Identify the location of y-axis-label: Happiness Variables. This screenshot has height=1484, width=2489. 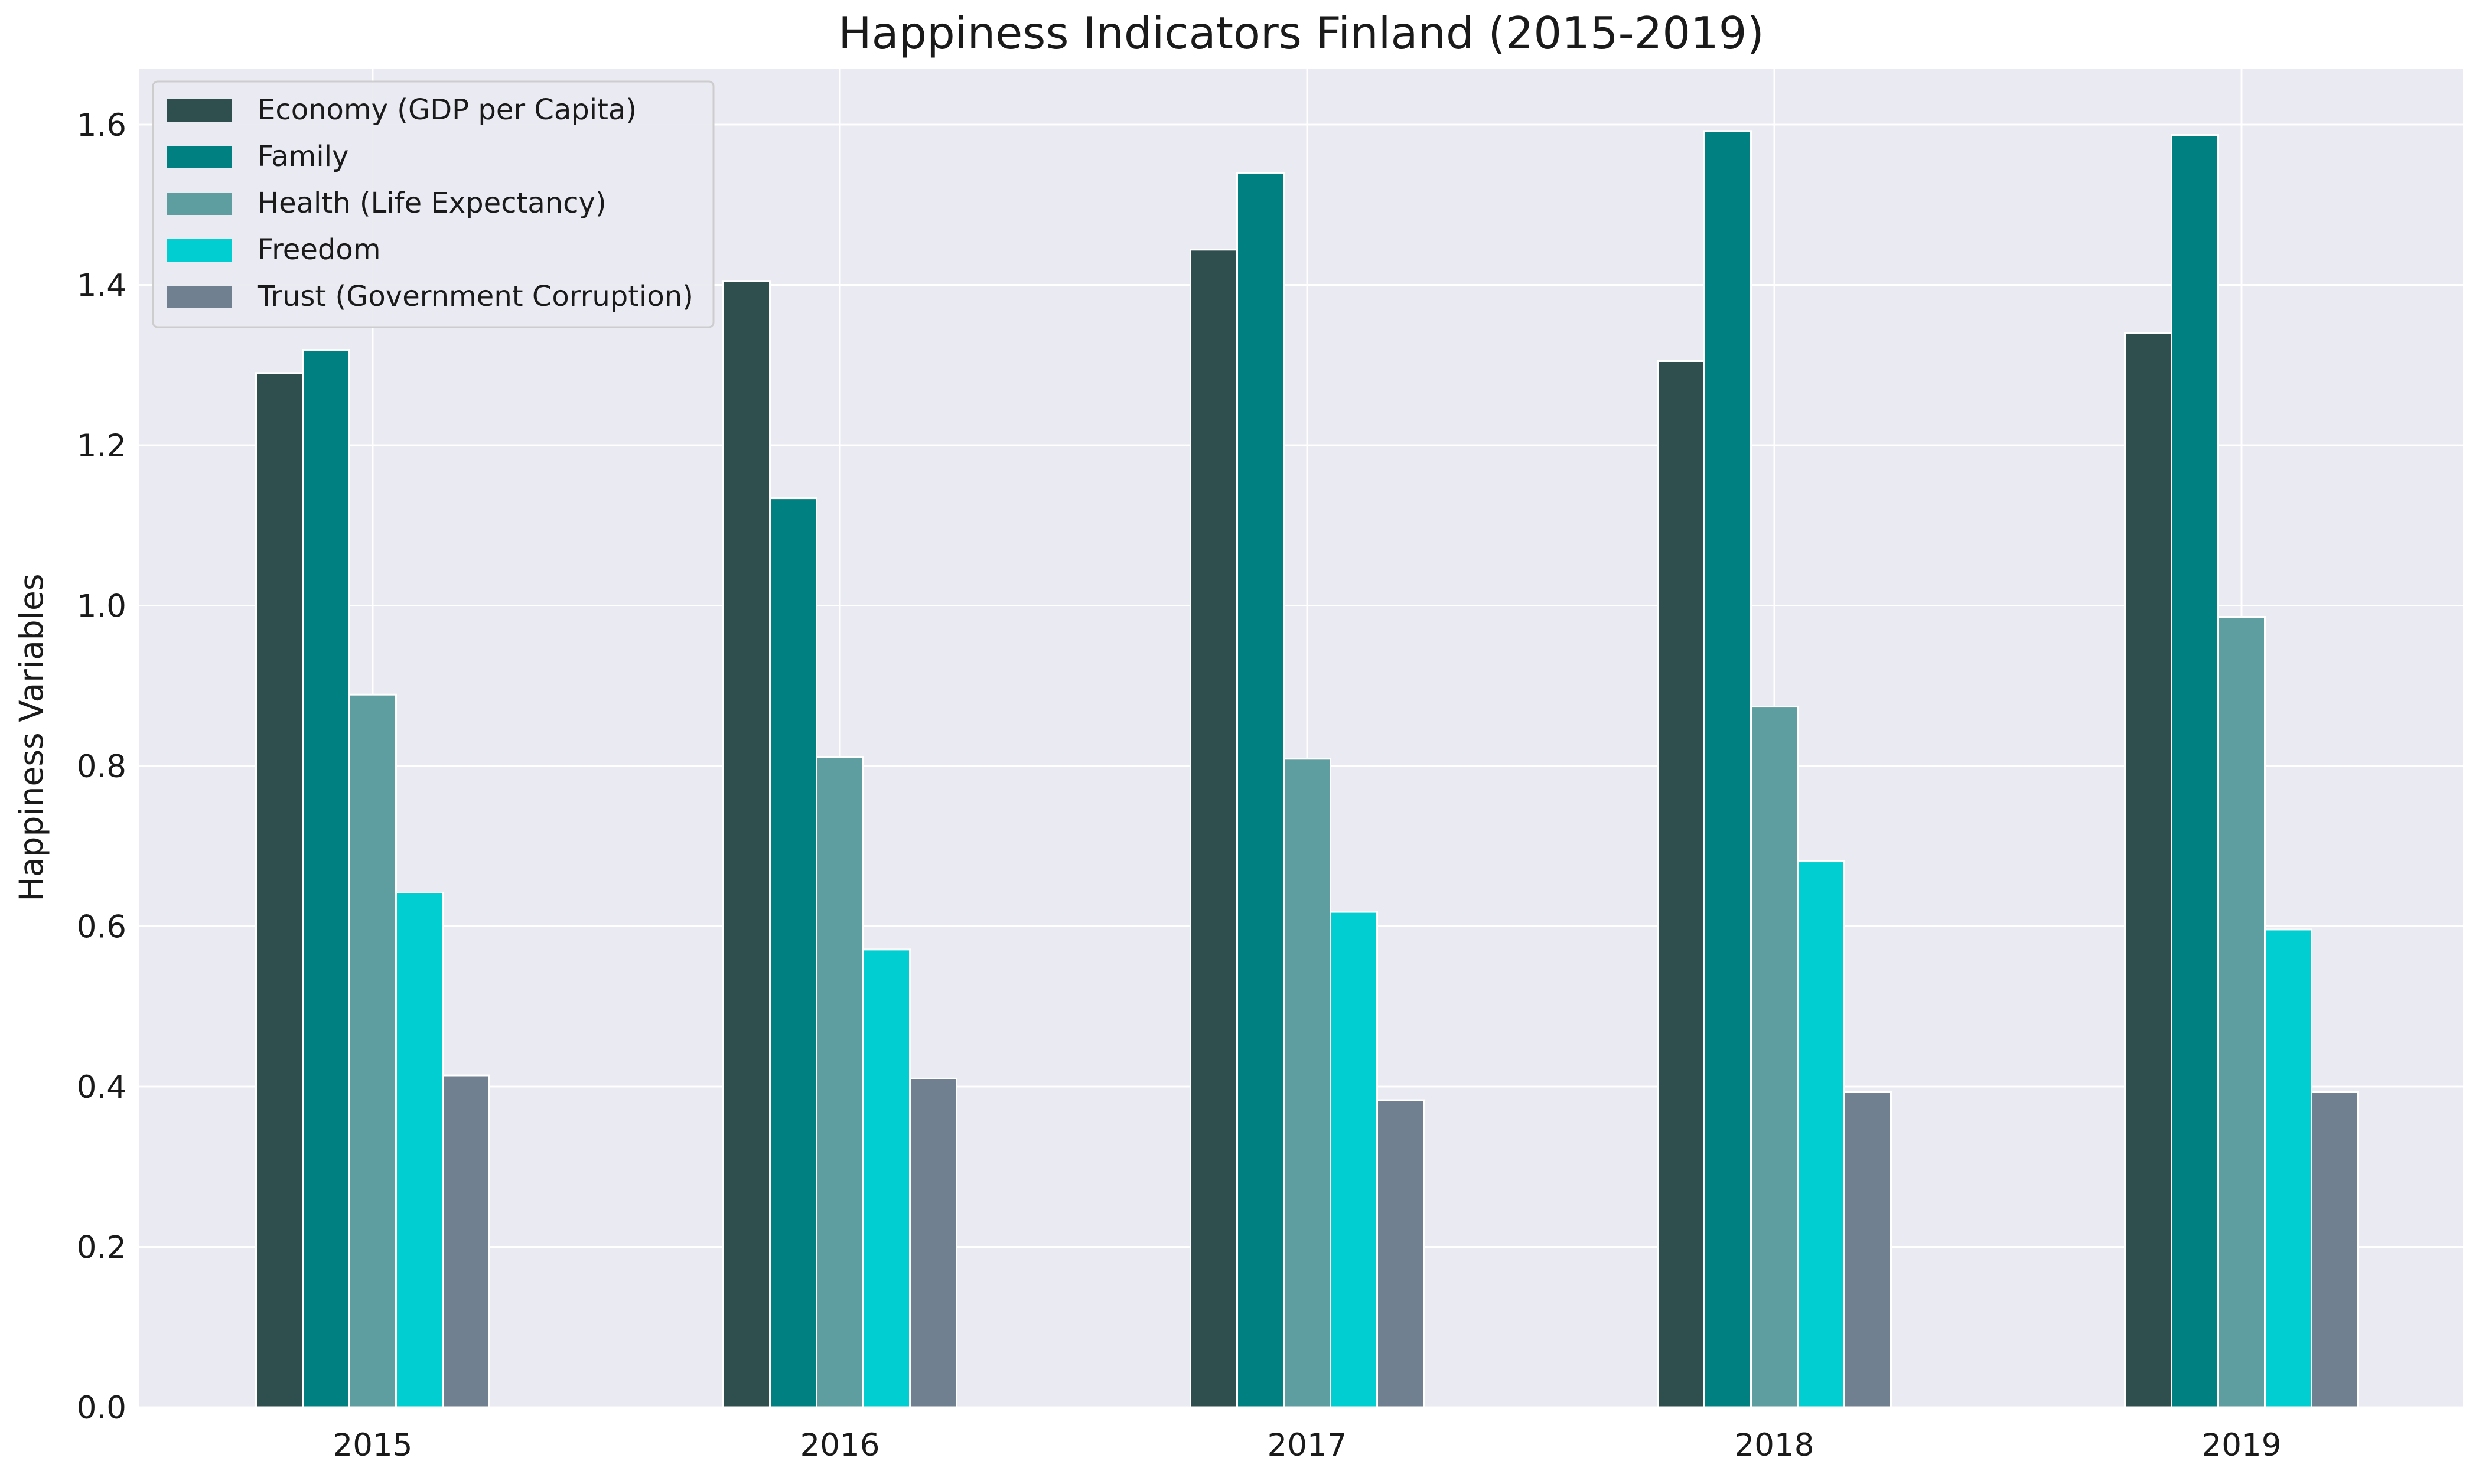
(31, 738).